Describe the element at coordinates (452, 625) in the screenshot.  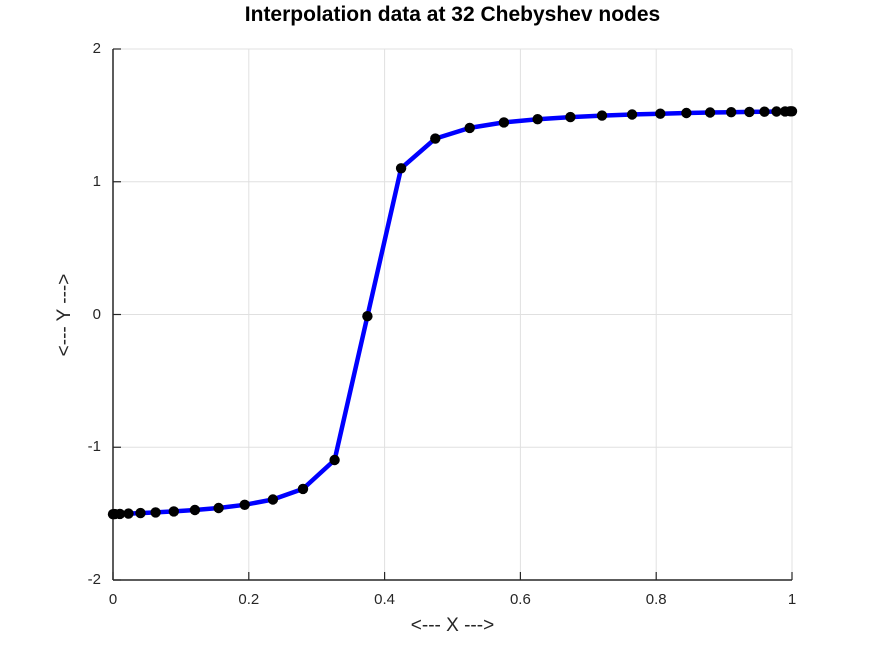
I see `x-axis-label: <--- X --->` at that location.